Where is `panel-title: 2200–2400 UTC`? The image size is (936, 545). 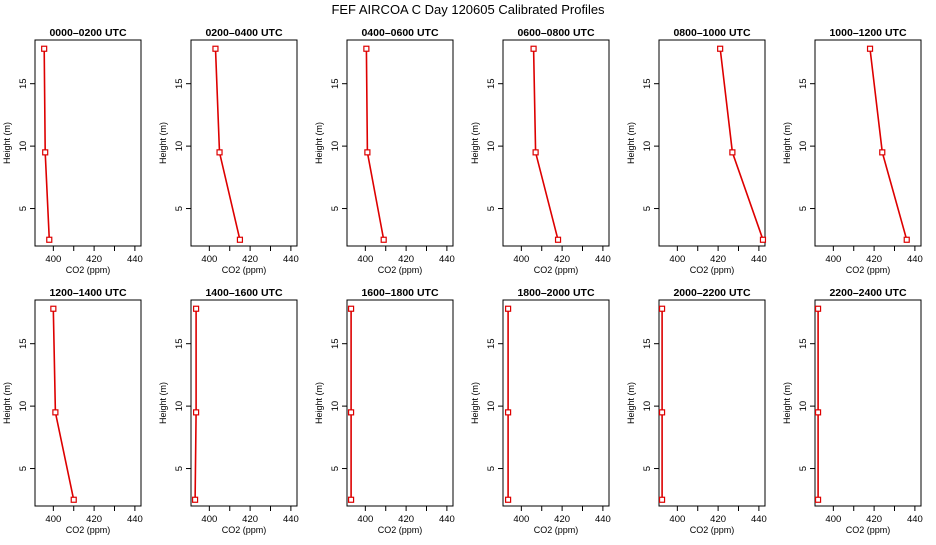 panel-title: 2200–2400 UTC is located at coordinates (867, 293).